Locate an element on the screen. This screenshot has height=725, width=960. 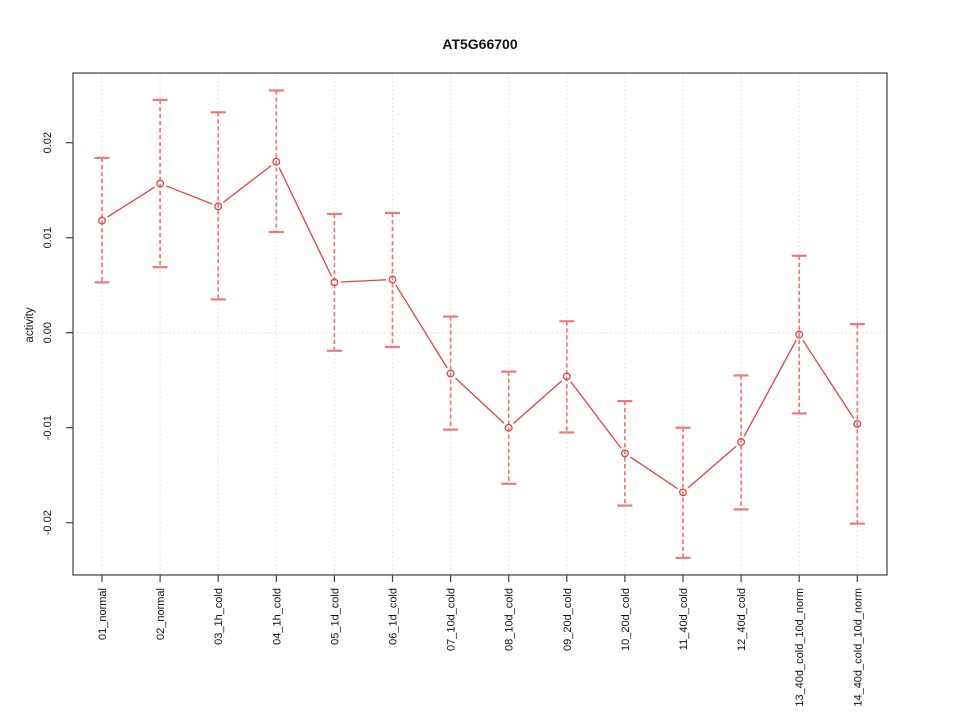
x-axis-tick-label: 08_10d_cold is located at coordinates (510, 619).